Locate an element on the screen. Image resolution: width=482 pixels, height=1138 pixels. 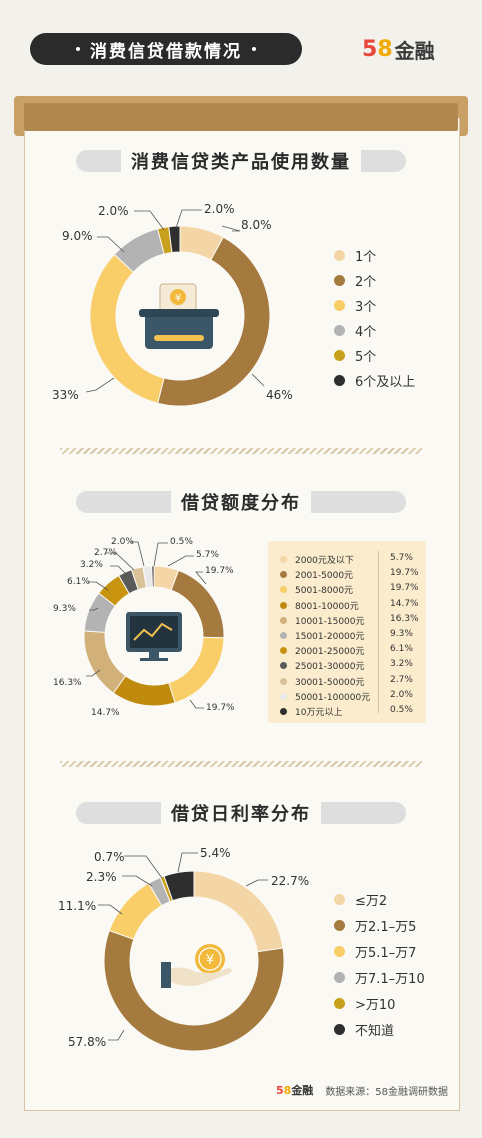
legend-item: 2个 is located at coordinates (355, 280).